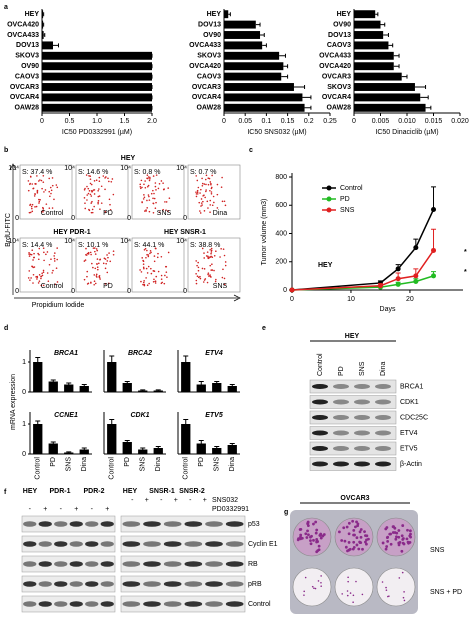  I want to click on y-axis-label: mRNA expression, so click(13, 402).